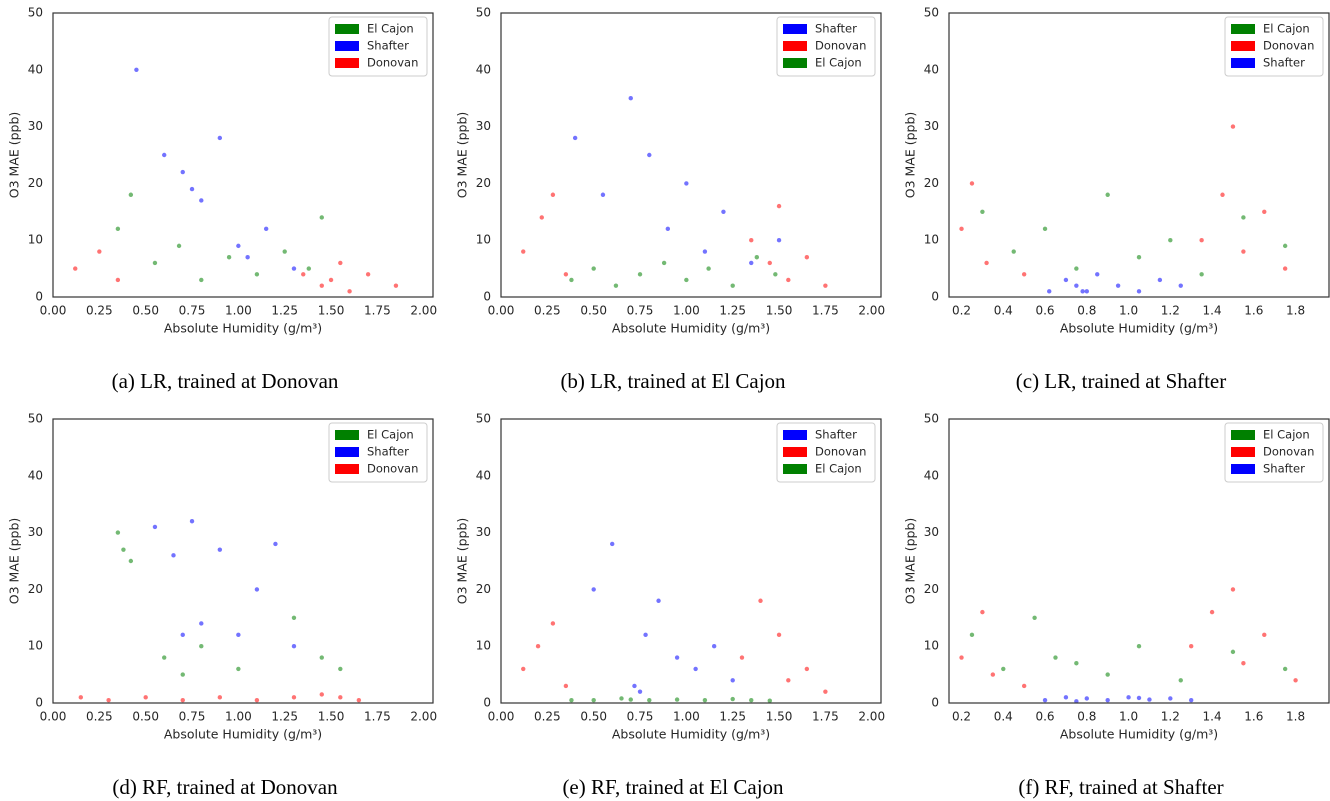 The width and height of the screenshot is (1330, 801). Describe the element at coordinates (99, 311) in the screenshot. I see `x-tick-label: 0.25` at that location.